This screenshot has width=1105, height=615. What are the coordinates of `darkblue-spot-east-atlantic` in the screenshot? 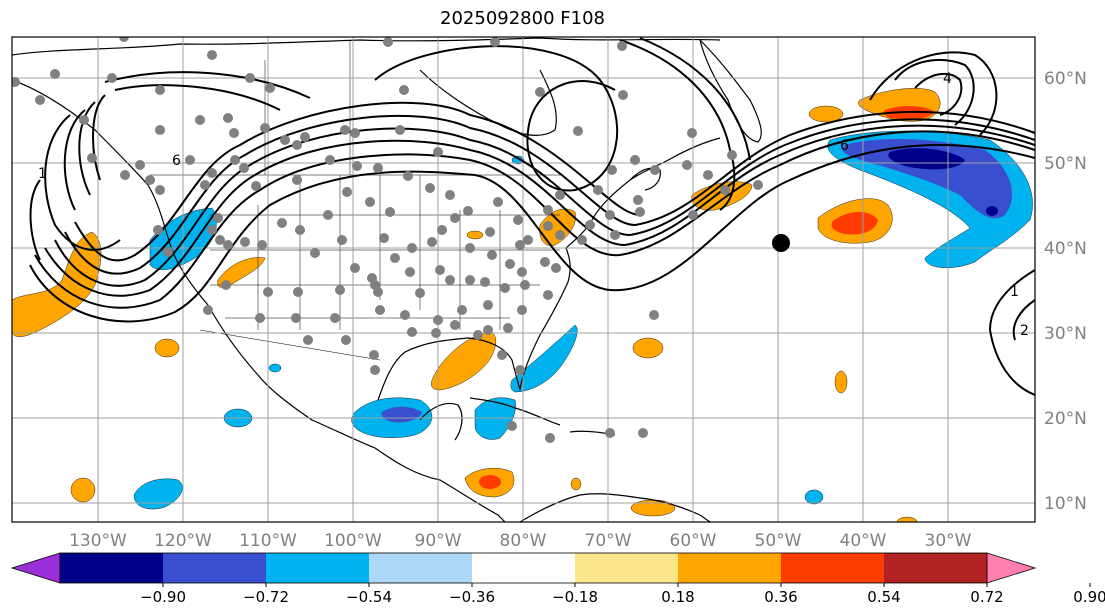 It's located at (992, 211).